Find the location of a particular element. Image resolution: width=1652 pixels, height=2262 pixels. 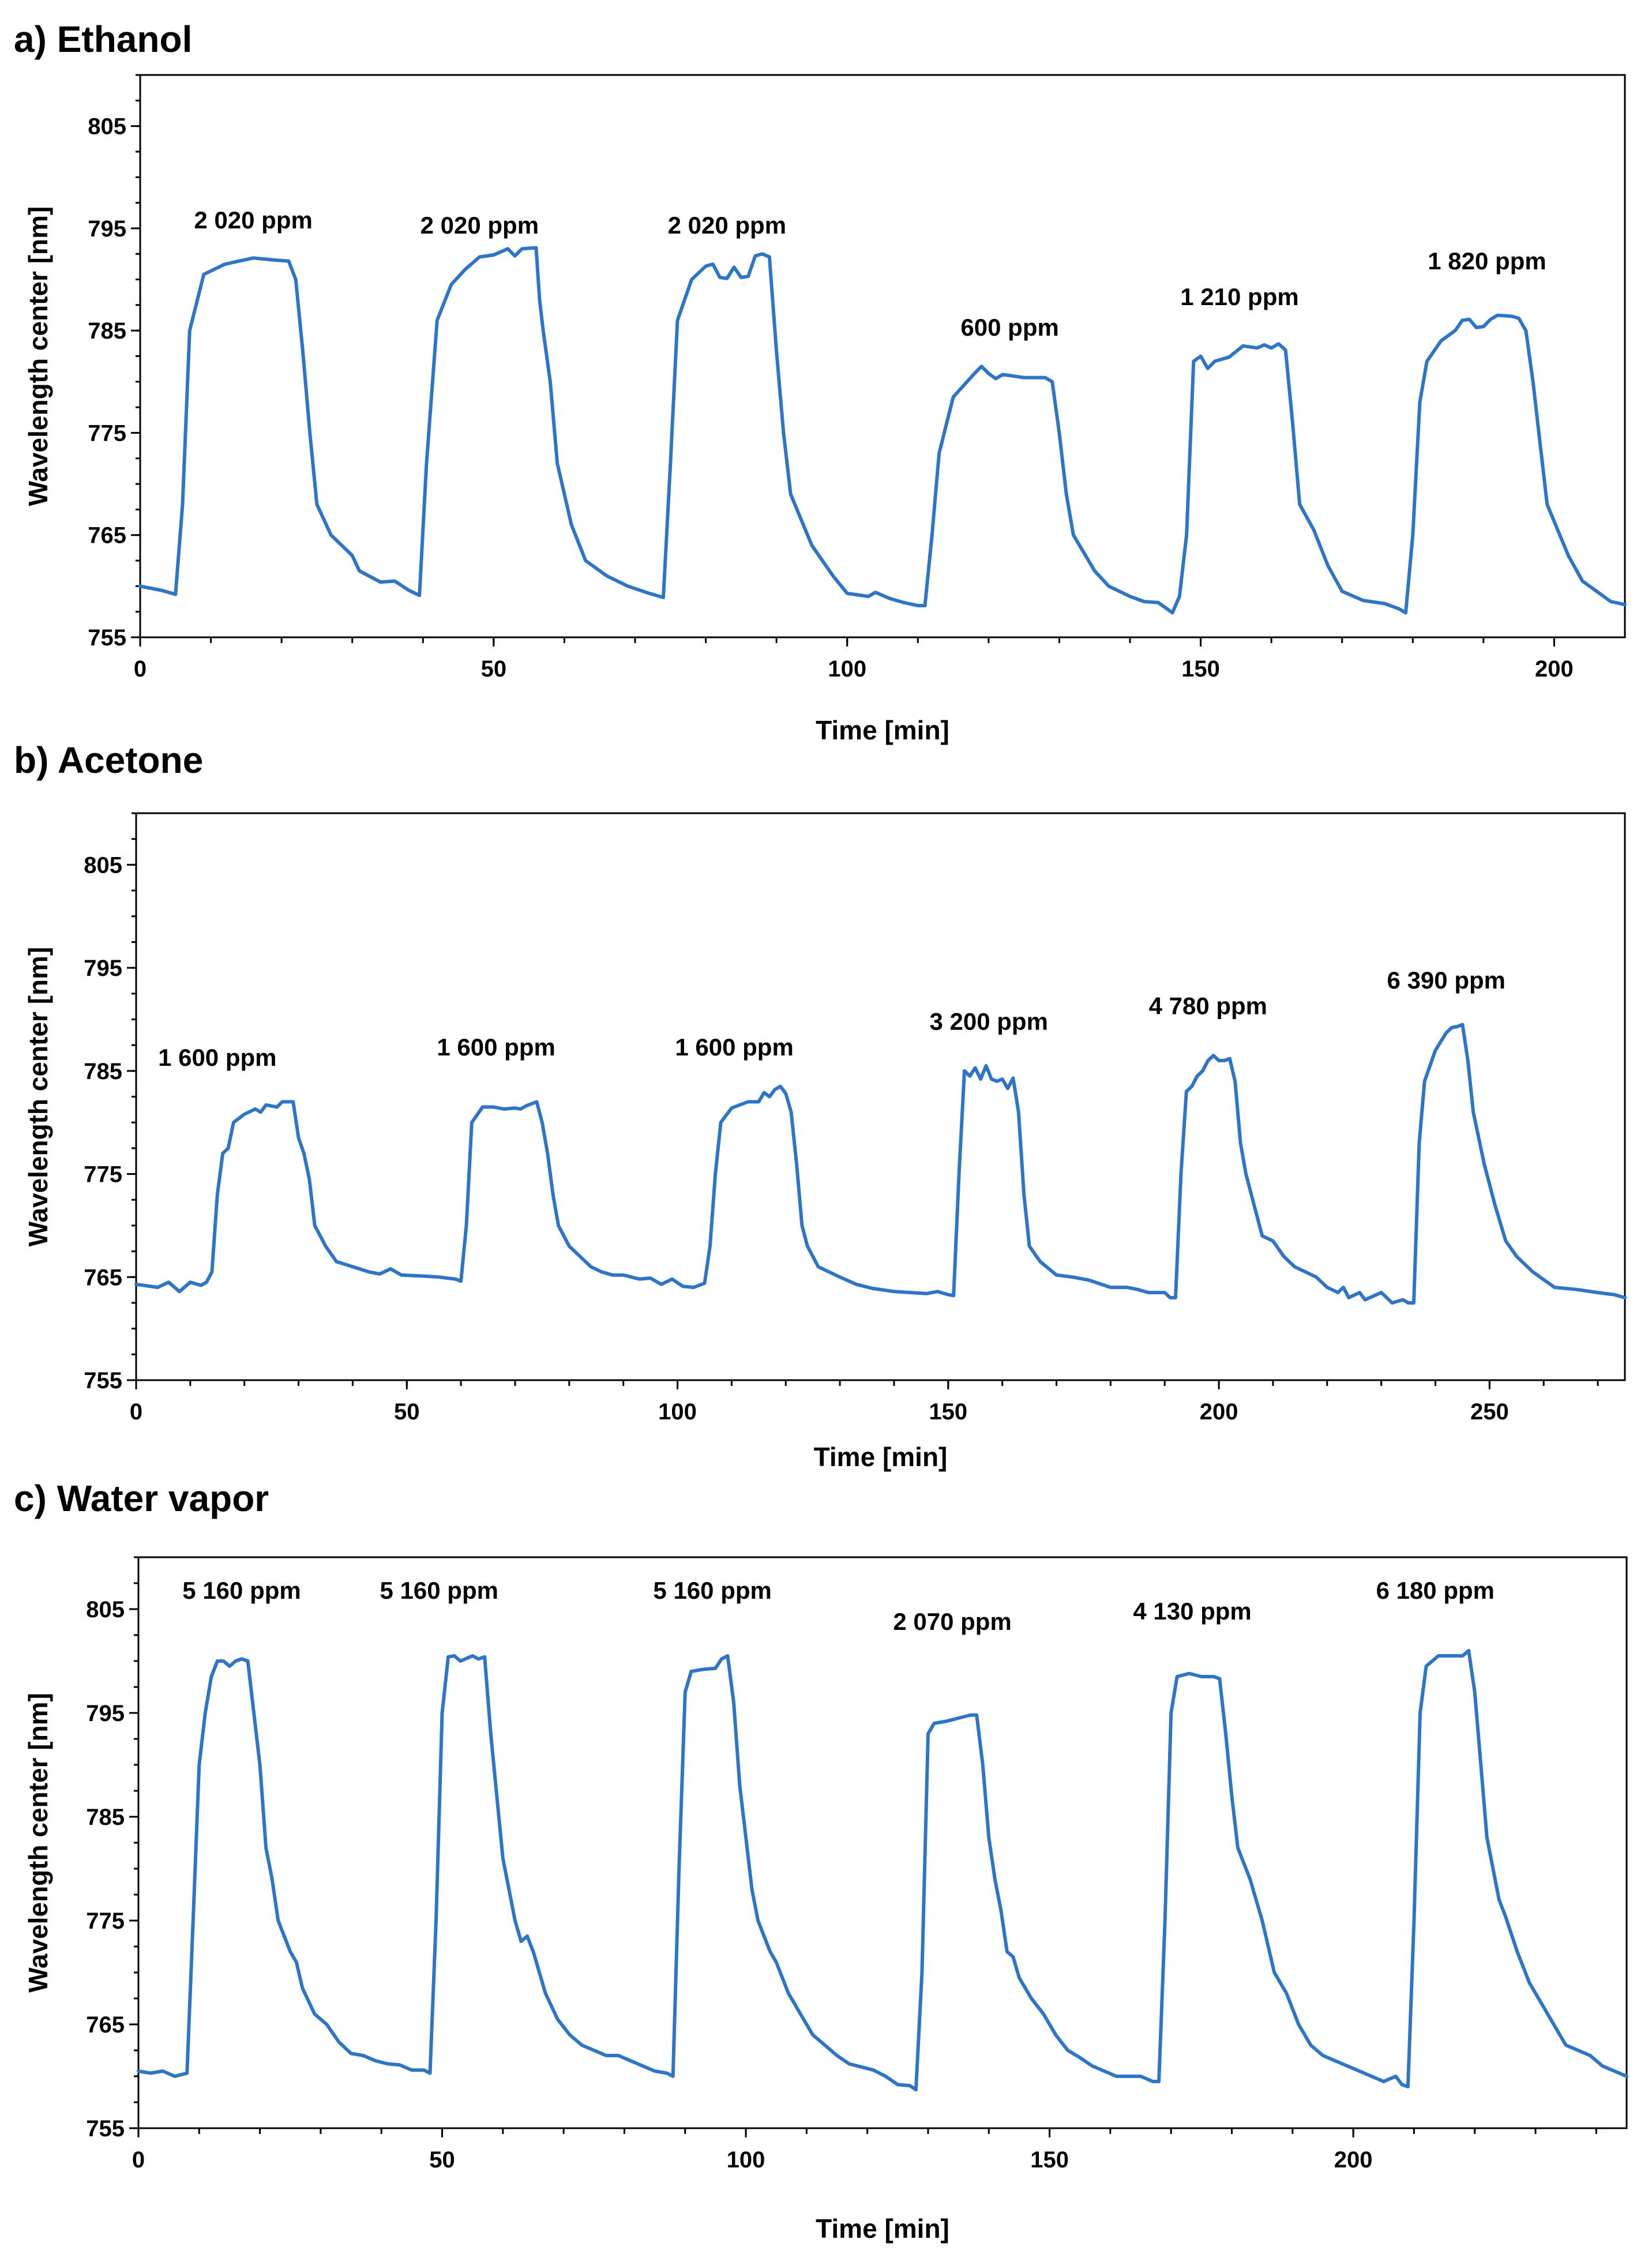

concentration-label: 3 200 ppm is located at coordinates (988, 1021).